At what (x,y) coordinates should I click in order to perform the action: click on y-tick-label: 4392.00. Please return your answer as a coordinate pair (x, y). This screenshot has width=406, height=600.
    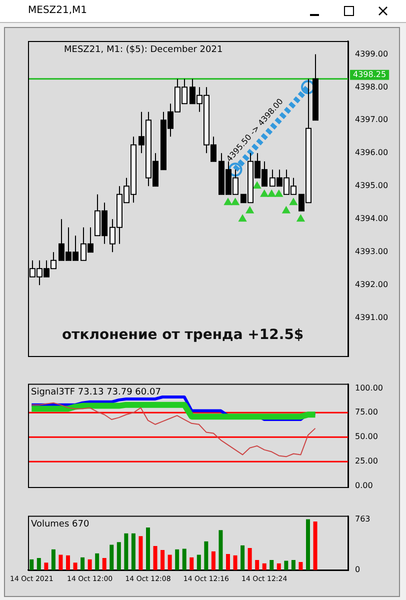
    Looking at the image, I should click on (371, 285).